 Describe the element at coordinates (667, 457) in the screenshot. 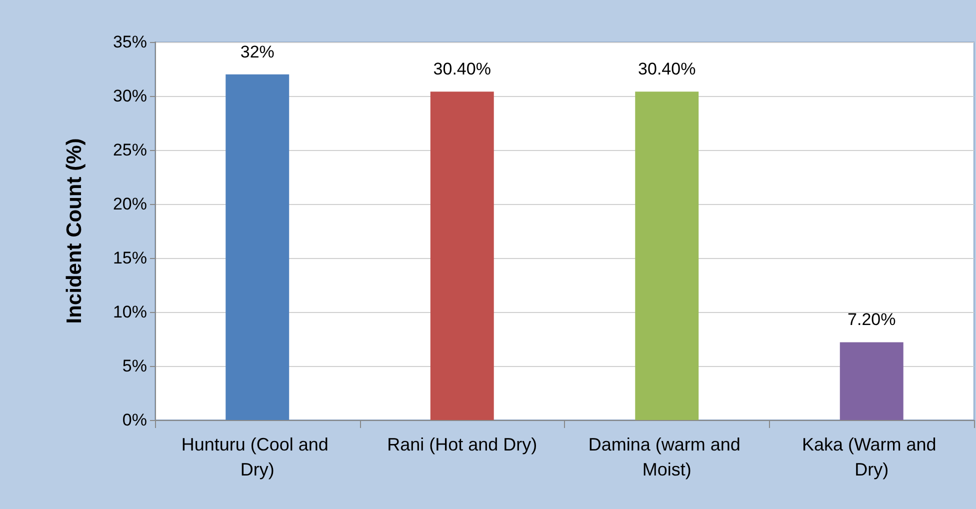

I see `x-tick-label: Damina (warm and Moist)` at that location.